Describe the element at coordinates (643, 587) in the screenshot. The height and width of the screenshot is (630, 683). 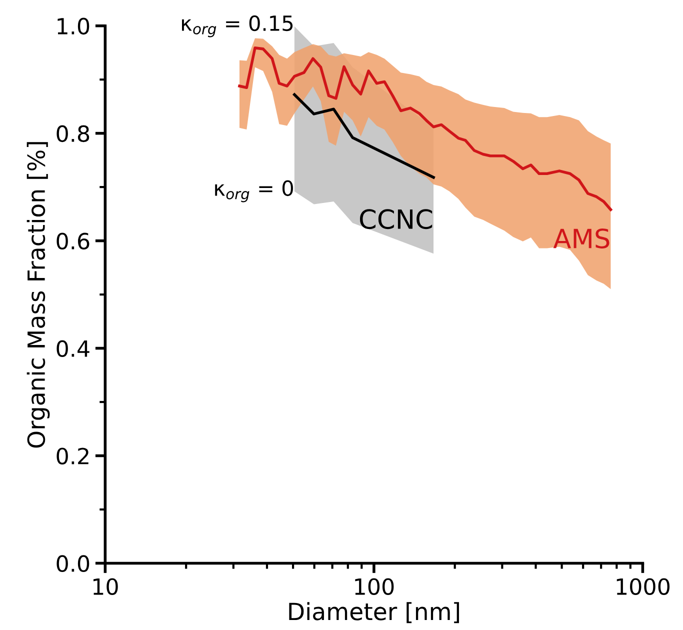
I see `x-tick-label: 1000` at that location.